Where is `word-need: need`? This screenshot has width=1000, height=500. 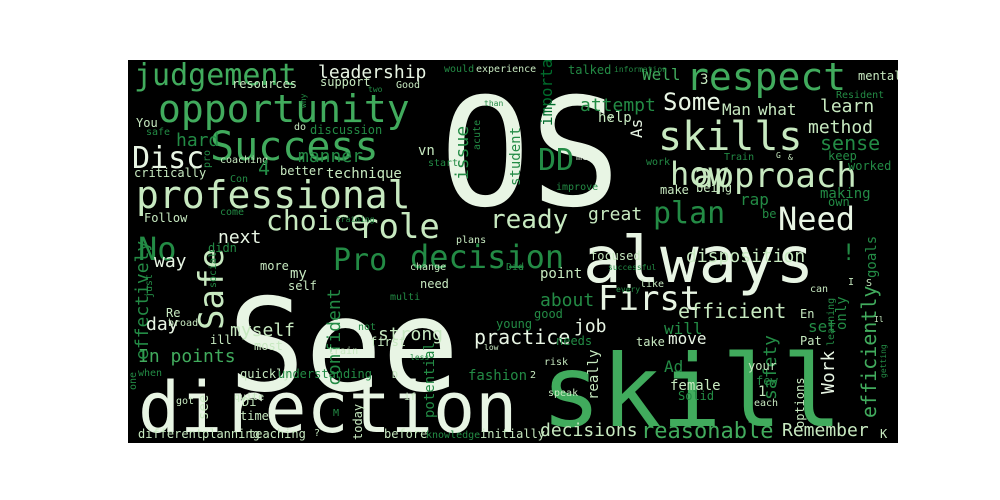
word-need: need is located at coordinates (434, 284).